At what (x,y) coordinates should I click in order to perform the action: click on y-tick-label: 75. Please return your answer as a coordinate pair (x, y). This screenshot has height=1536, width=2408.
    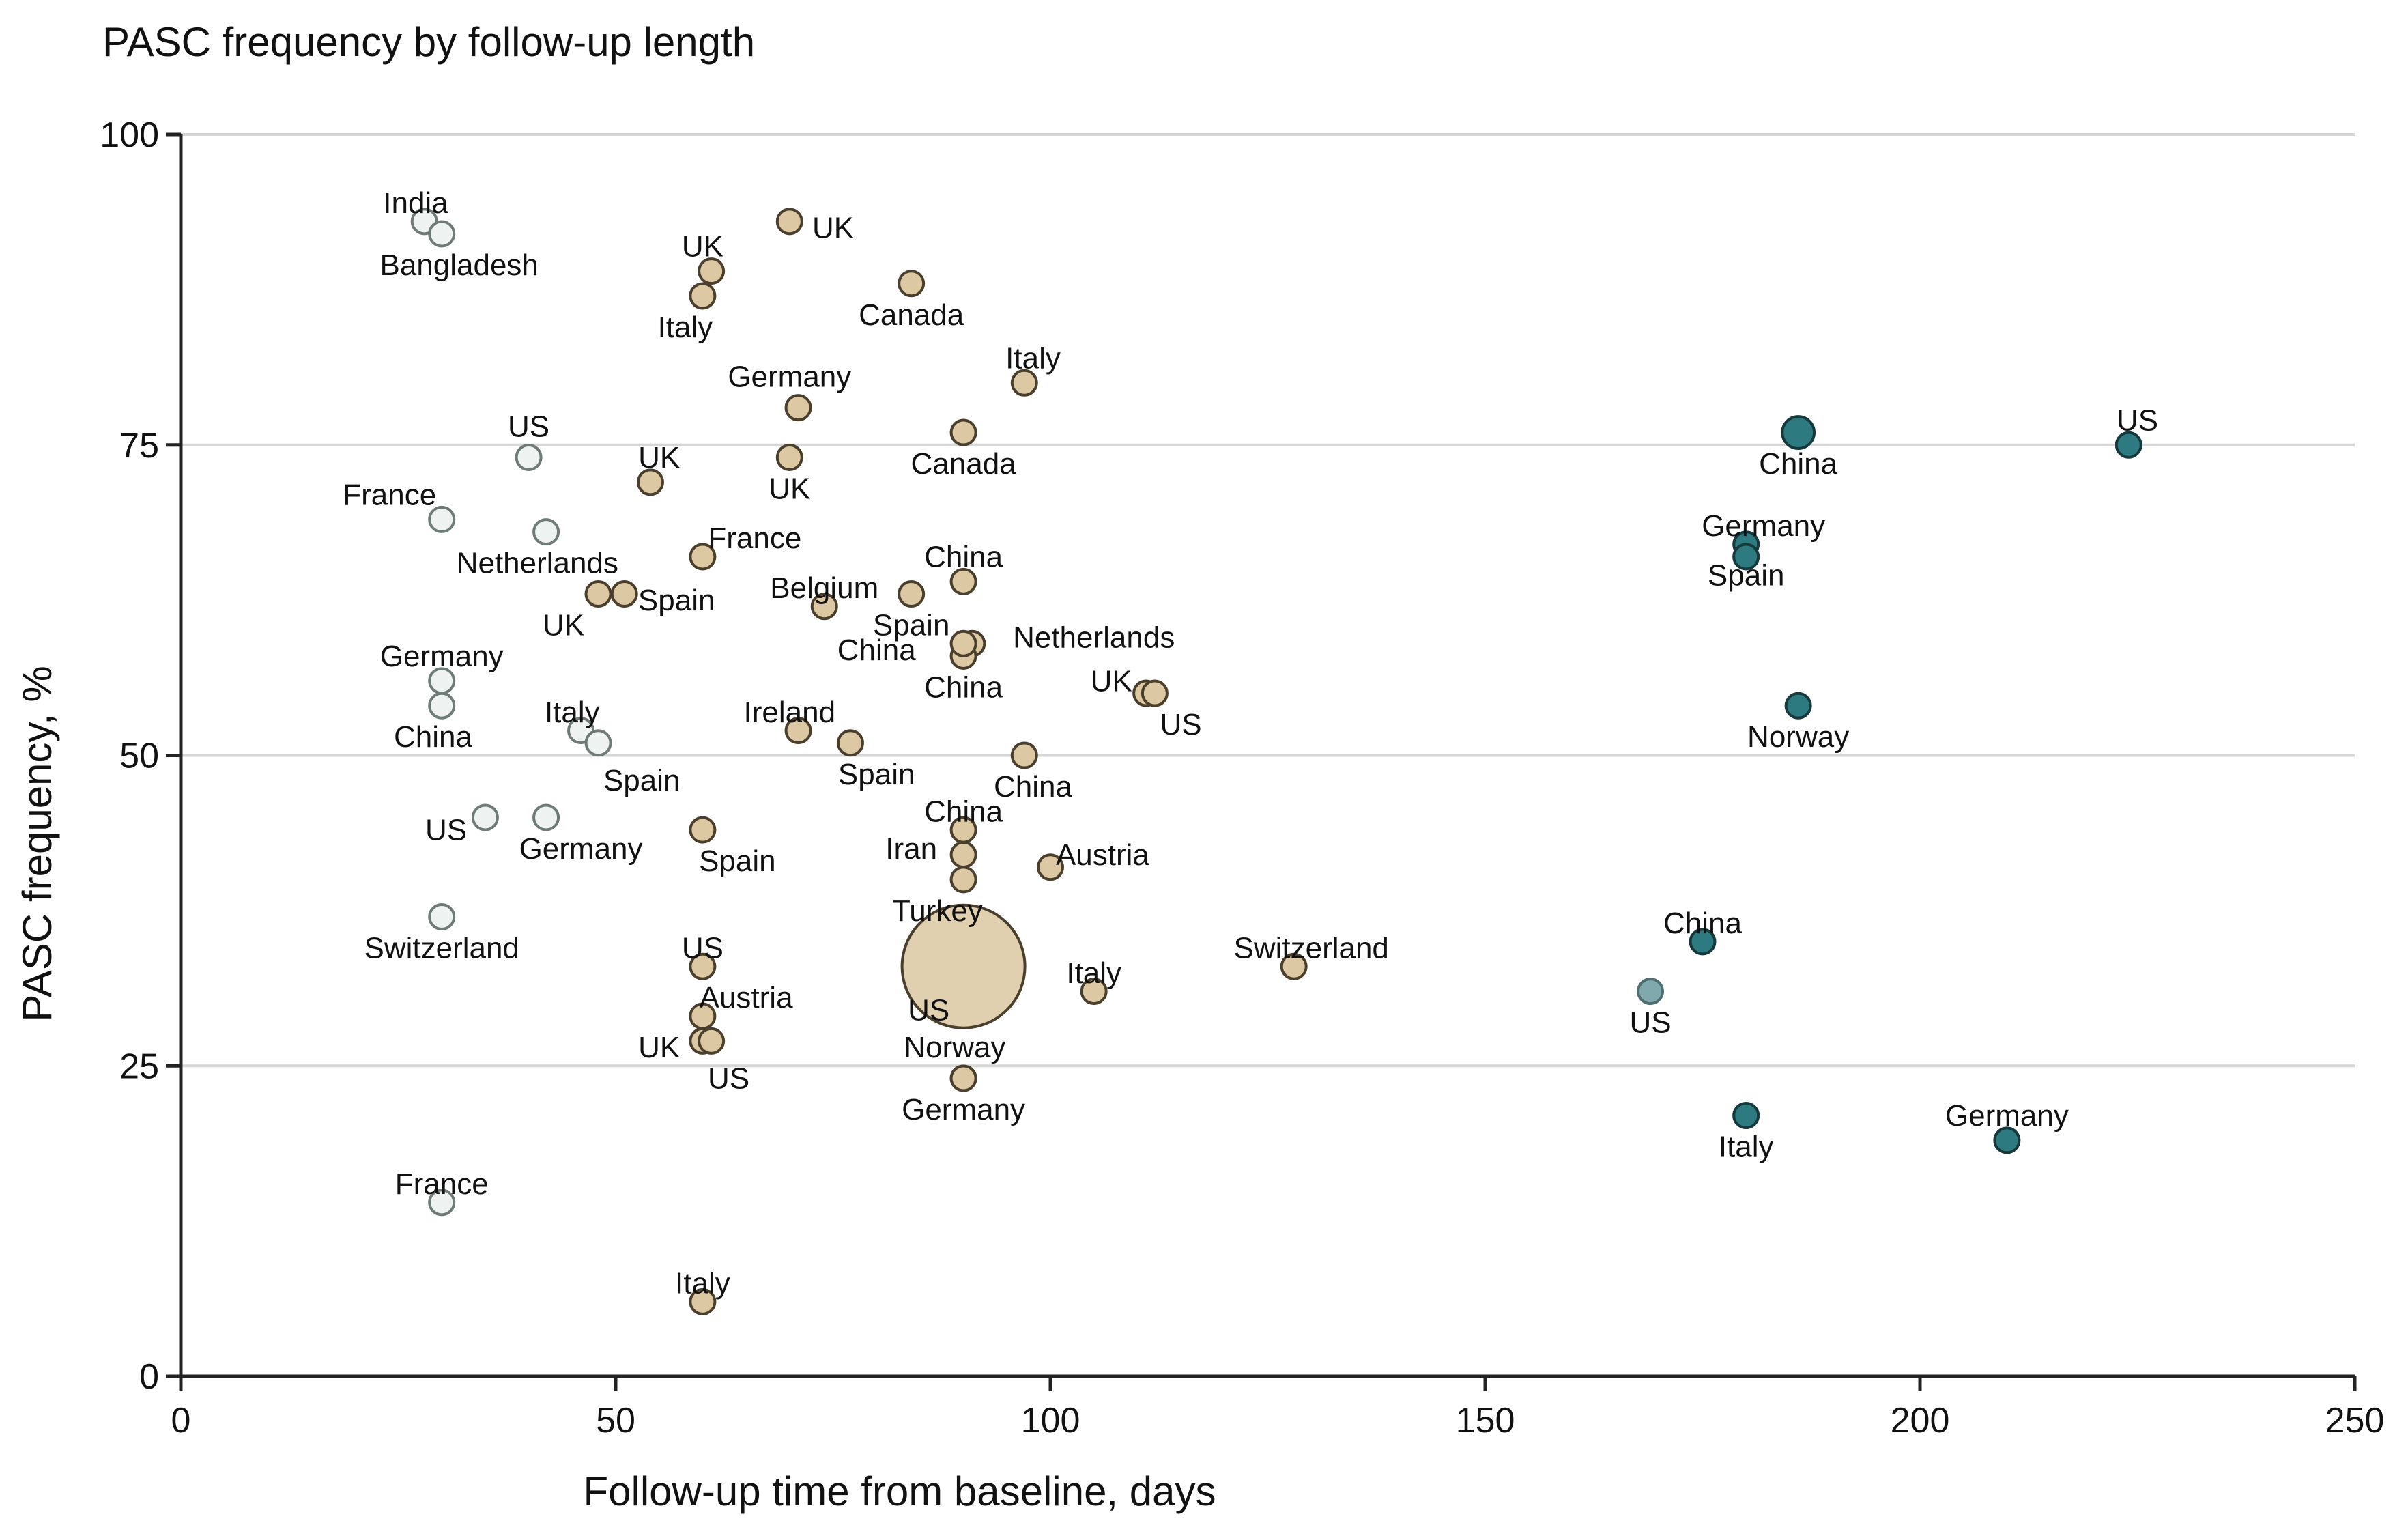
    Looking at the image, I should click on (139, 446).